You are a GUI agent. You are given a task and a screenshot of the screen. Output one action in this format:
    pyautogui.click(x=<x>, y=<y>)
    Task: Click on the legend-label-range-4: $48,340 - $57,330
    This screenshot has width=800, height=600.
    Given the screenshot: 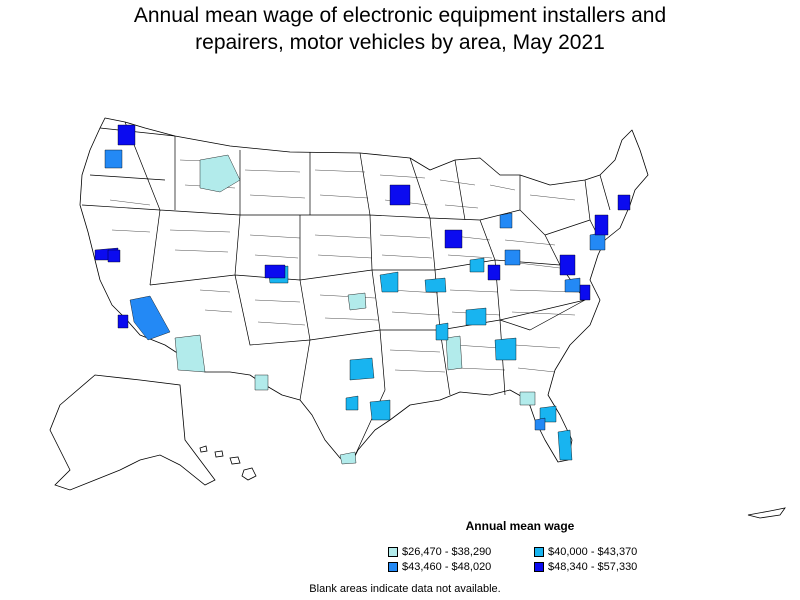 What is the action you would take?
    pyautogui.click(x=593, y=567)
    